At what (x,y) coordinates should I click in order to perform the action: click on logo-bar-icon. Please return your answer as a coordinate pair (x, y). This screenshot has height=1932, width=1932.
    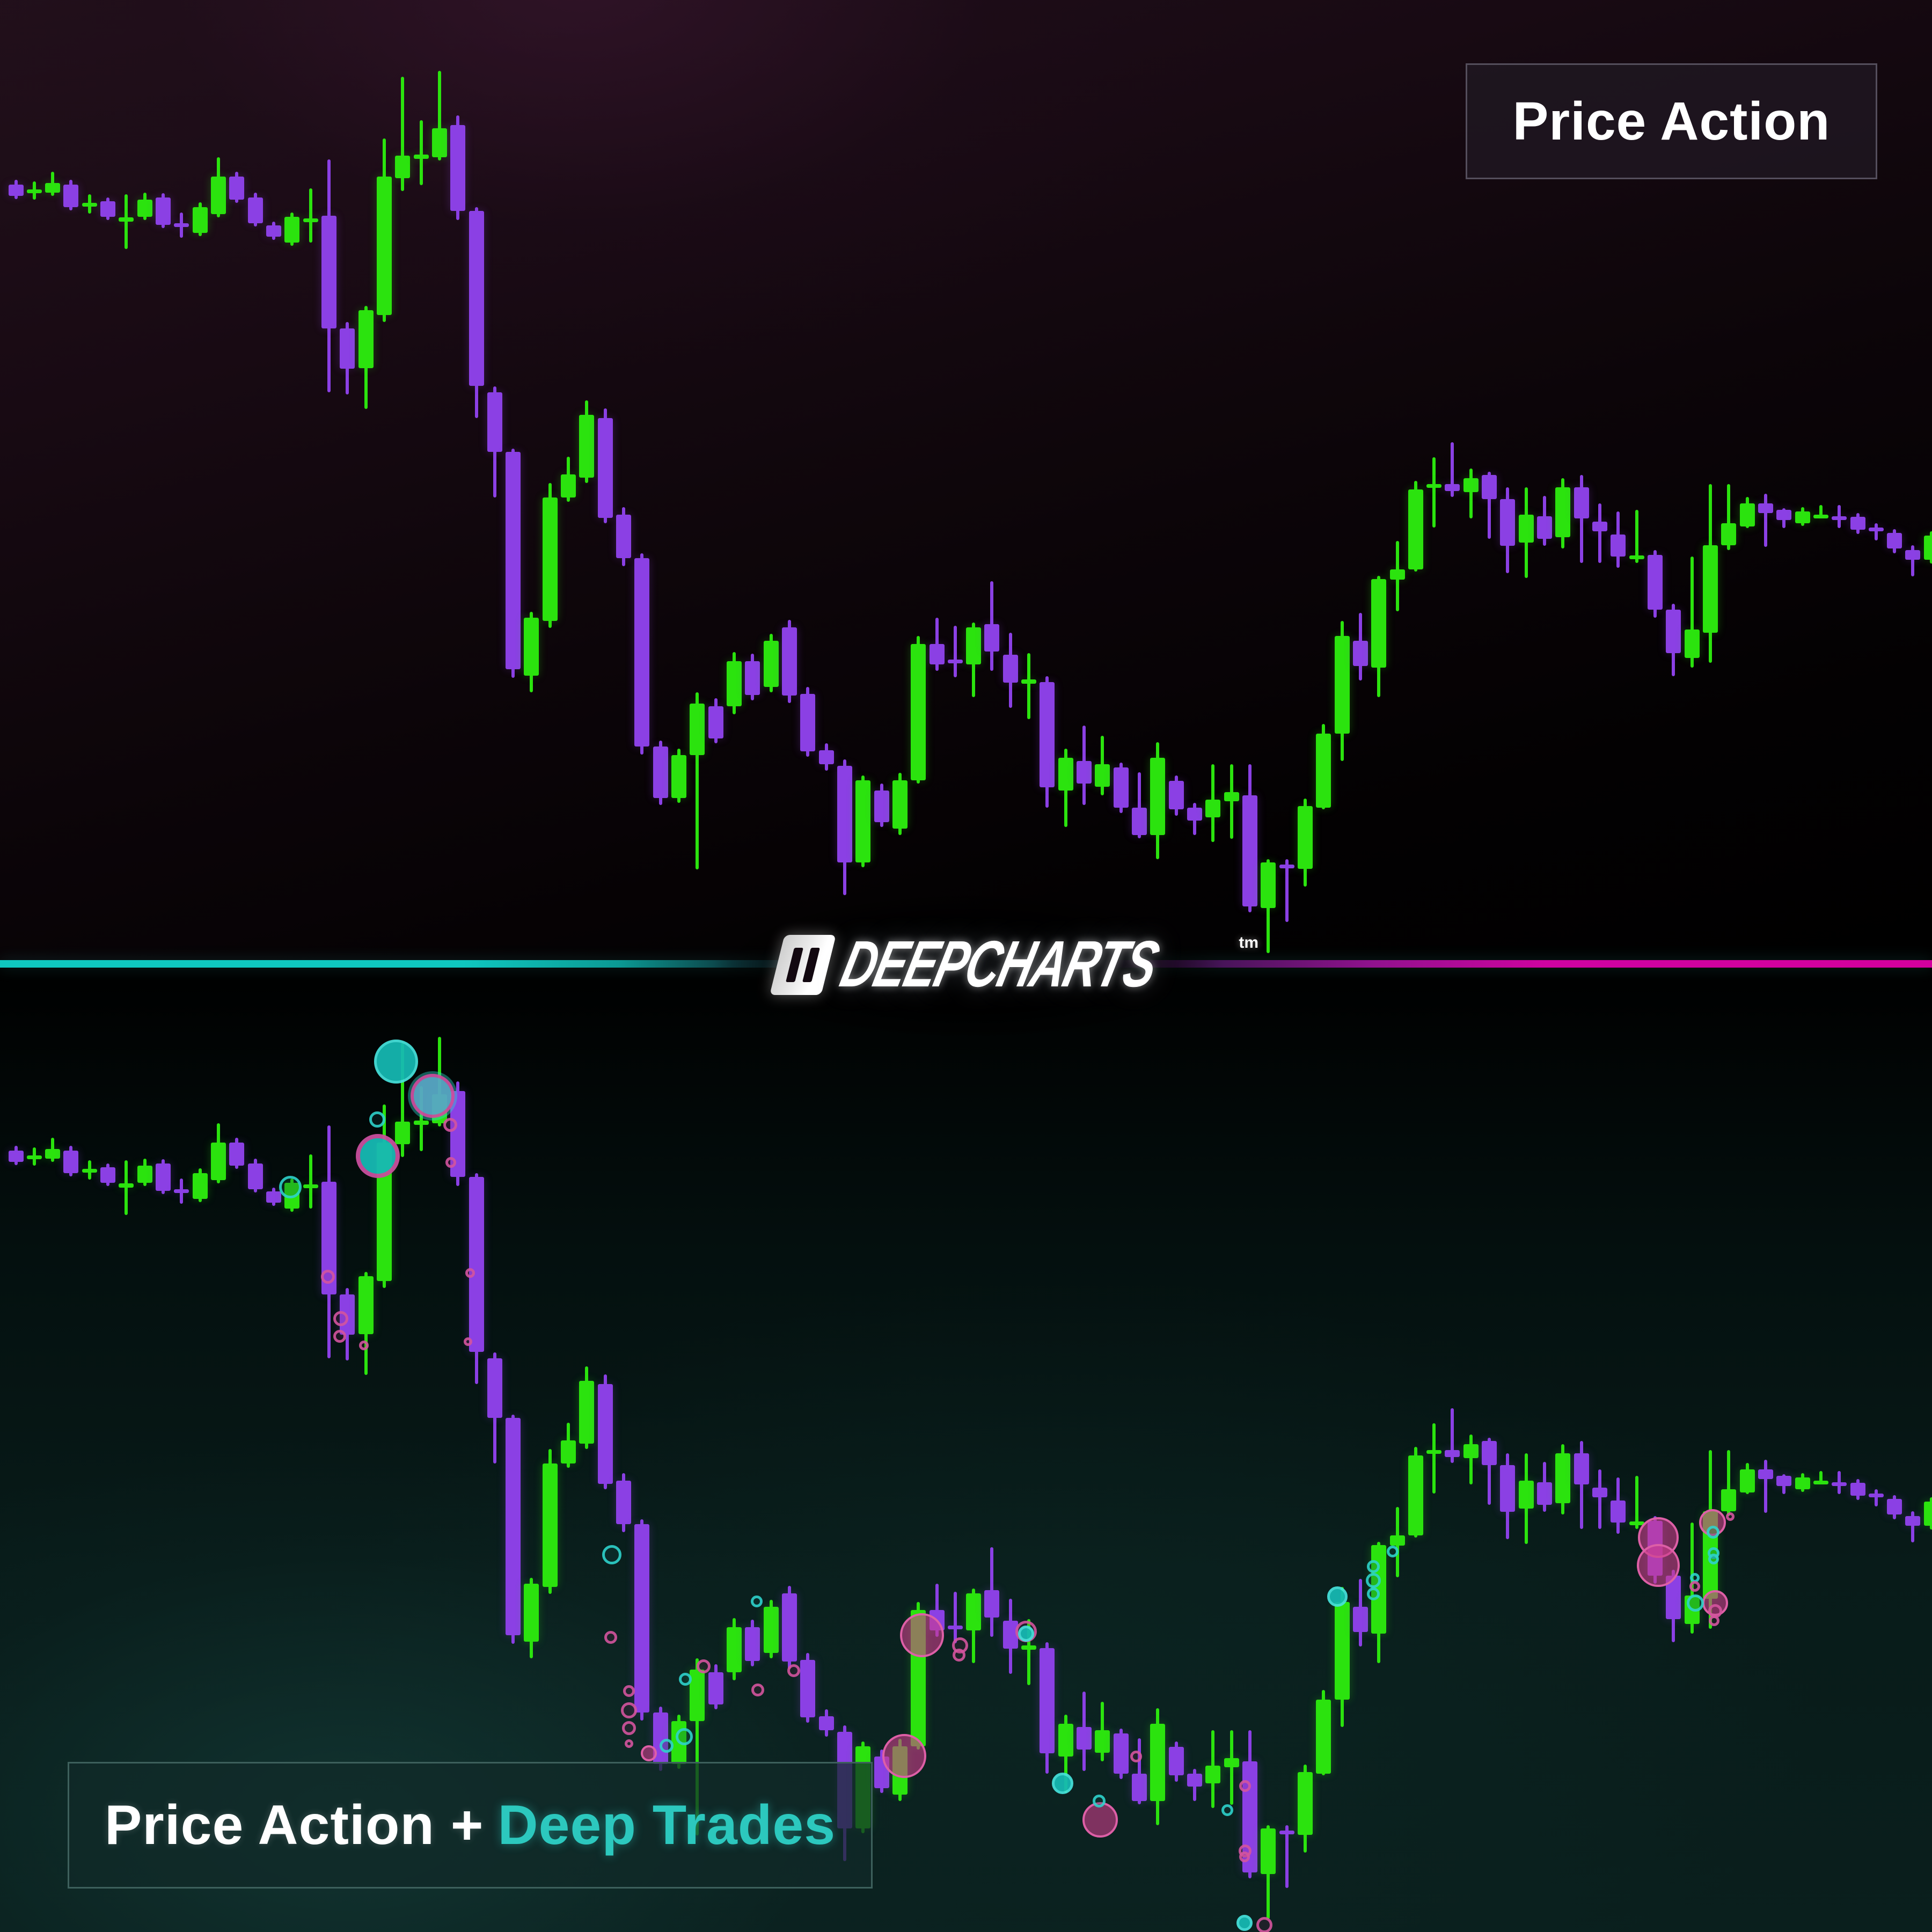
    Looking at the image, I should click on (794, 965).